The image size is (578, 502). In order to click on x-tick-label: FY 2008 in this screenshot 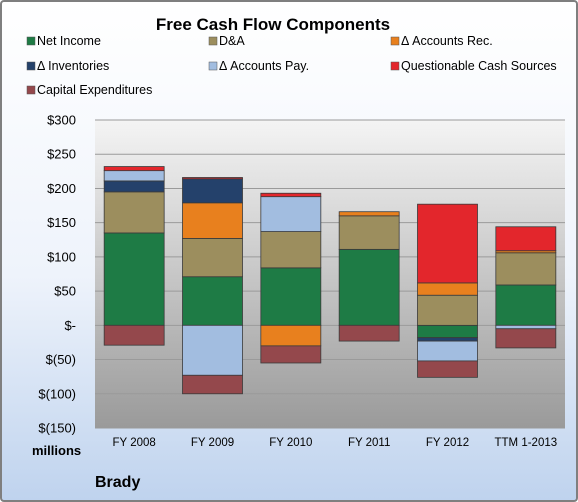, I will do `click(134, 443)`.